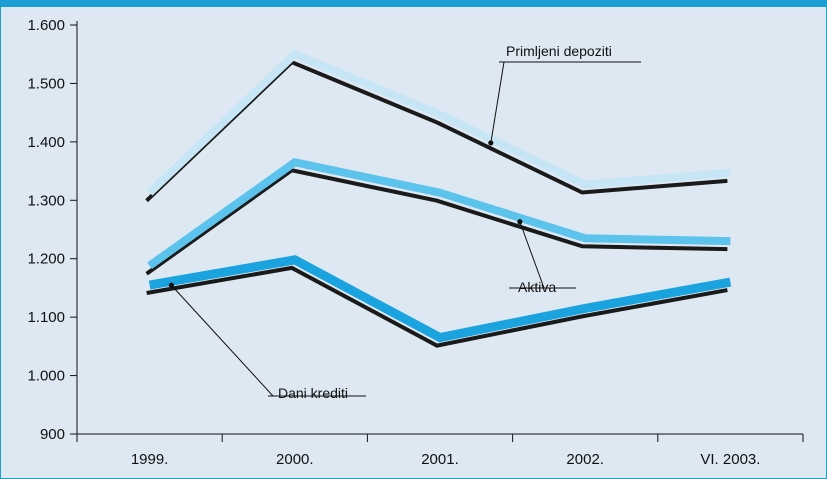 The height and width of the screenshot is (479, 827). What do you see at coordinates (537, 287) in the screenshot?
I see `series-label-aktiva: Aktiva` at bounding box center [537, 287].